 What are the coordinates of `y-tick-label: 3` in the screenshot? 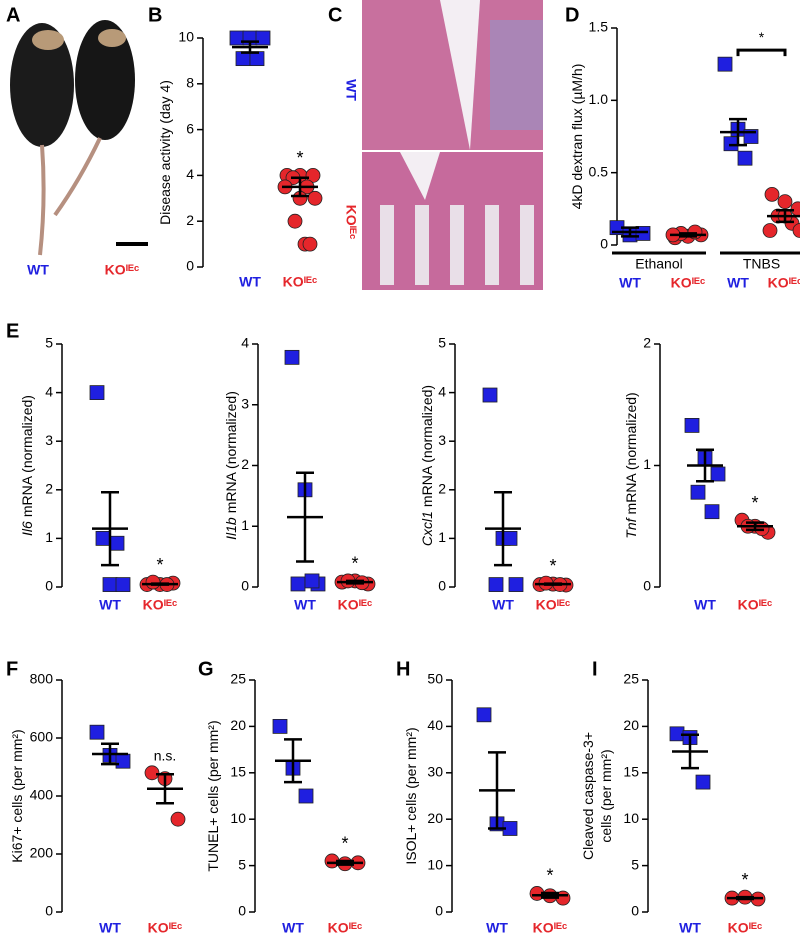 It's located at (245, 403).